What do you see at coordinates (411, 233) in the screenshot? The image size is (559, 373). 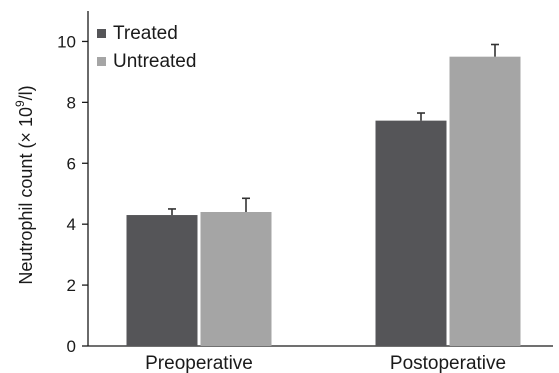 I see `bar-treated-postoperative` at bounding box center [411, 233].